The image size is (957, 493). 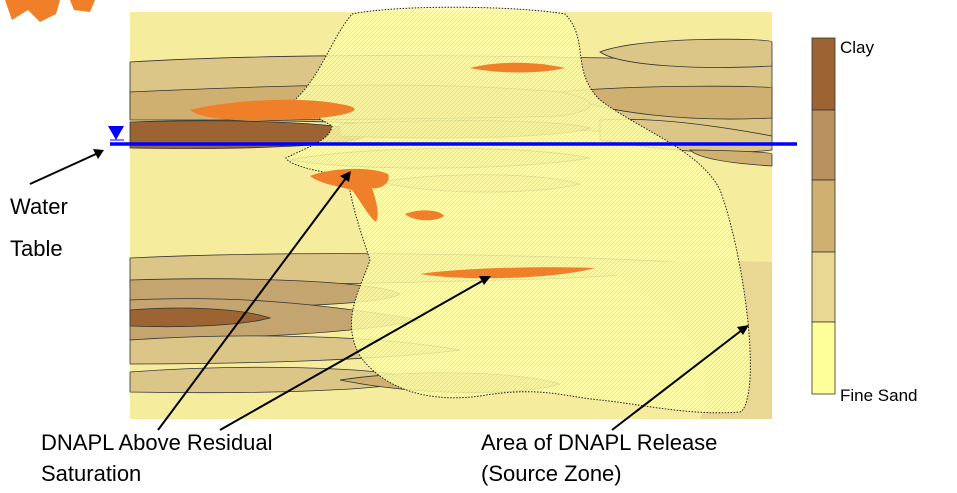 What do you see at coordinates (823, 74) in the screenshot?
I see `legend-swatch-clay` at bounding box center [823, 74].